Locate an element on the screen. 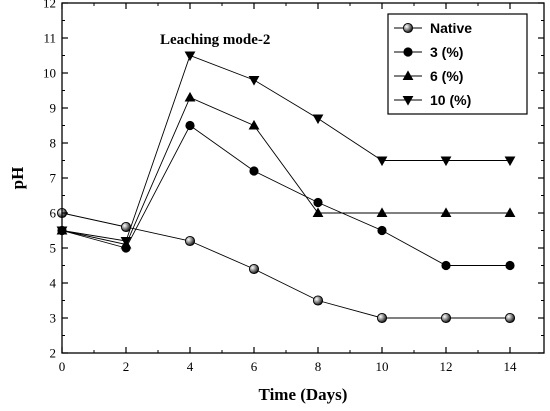  y-tick-label: 8 is located at coordinates (53, 143).